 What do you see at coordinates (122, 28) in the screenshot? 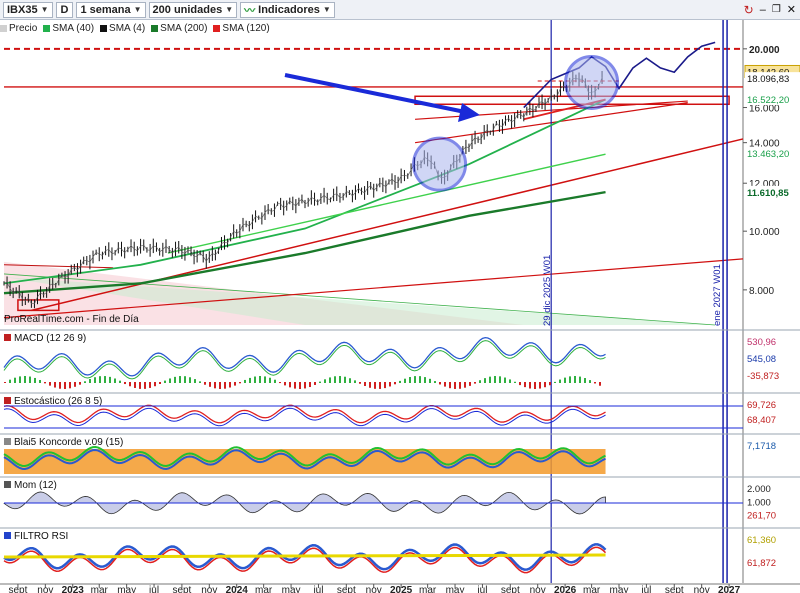
I see `legend-item: SMA (4)` at bounding box center [122, 28].